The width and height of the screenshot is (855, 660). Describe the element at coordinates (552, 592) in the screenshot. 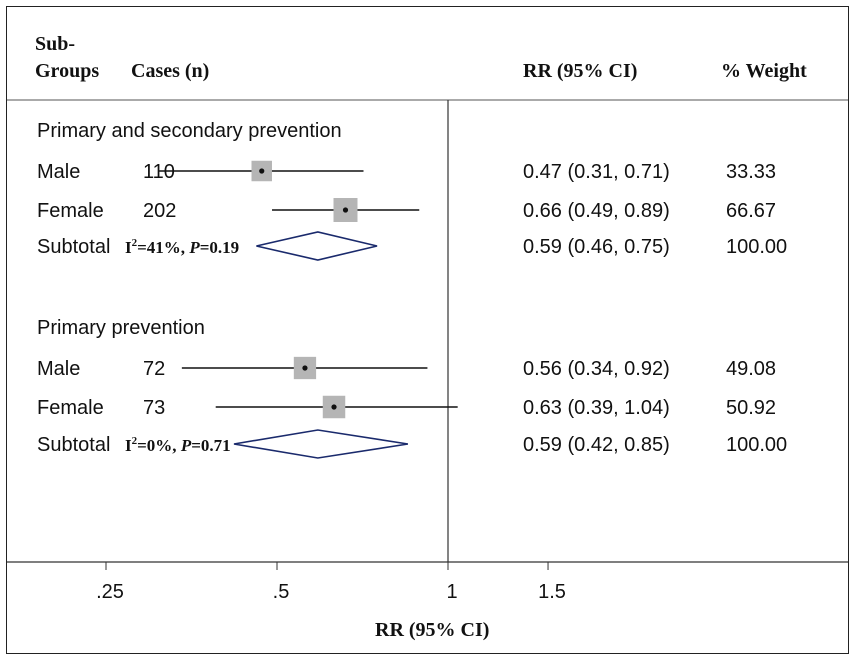

I see `x-tick-label: 1.5` at that location.